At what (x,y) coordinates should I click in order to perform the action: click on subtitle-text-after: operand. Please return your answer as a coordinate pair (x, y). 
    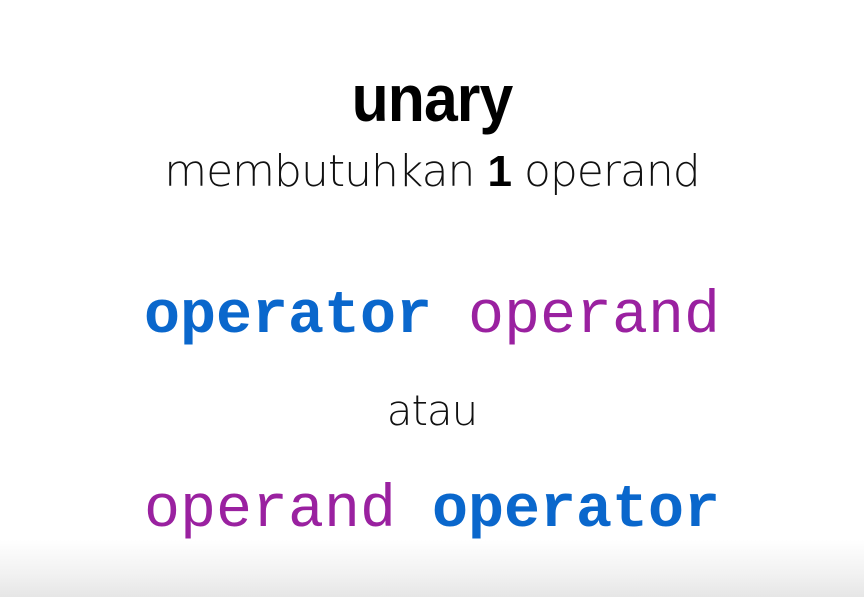
    Looking at the image, I should click on (612, 171).